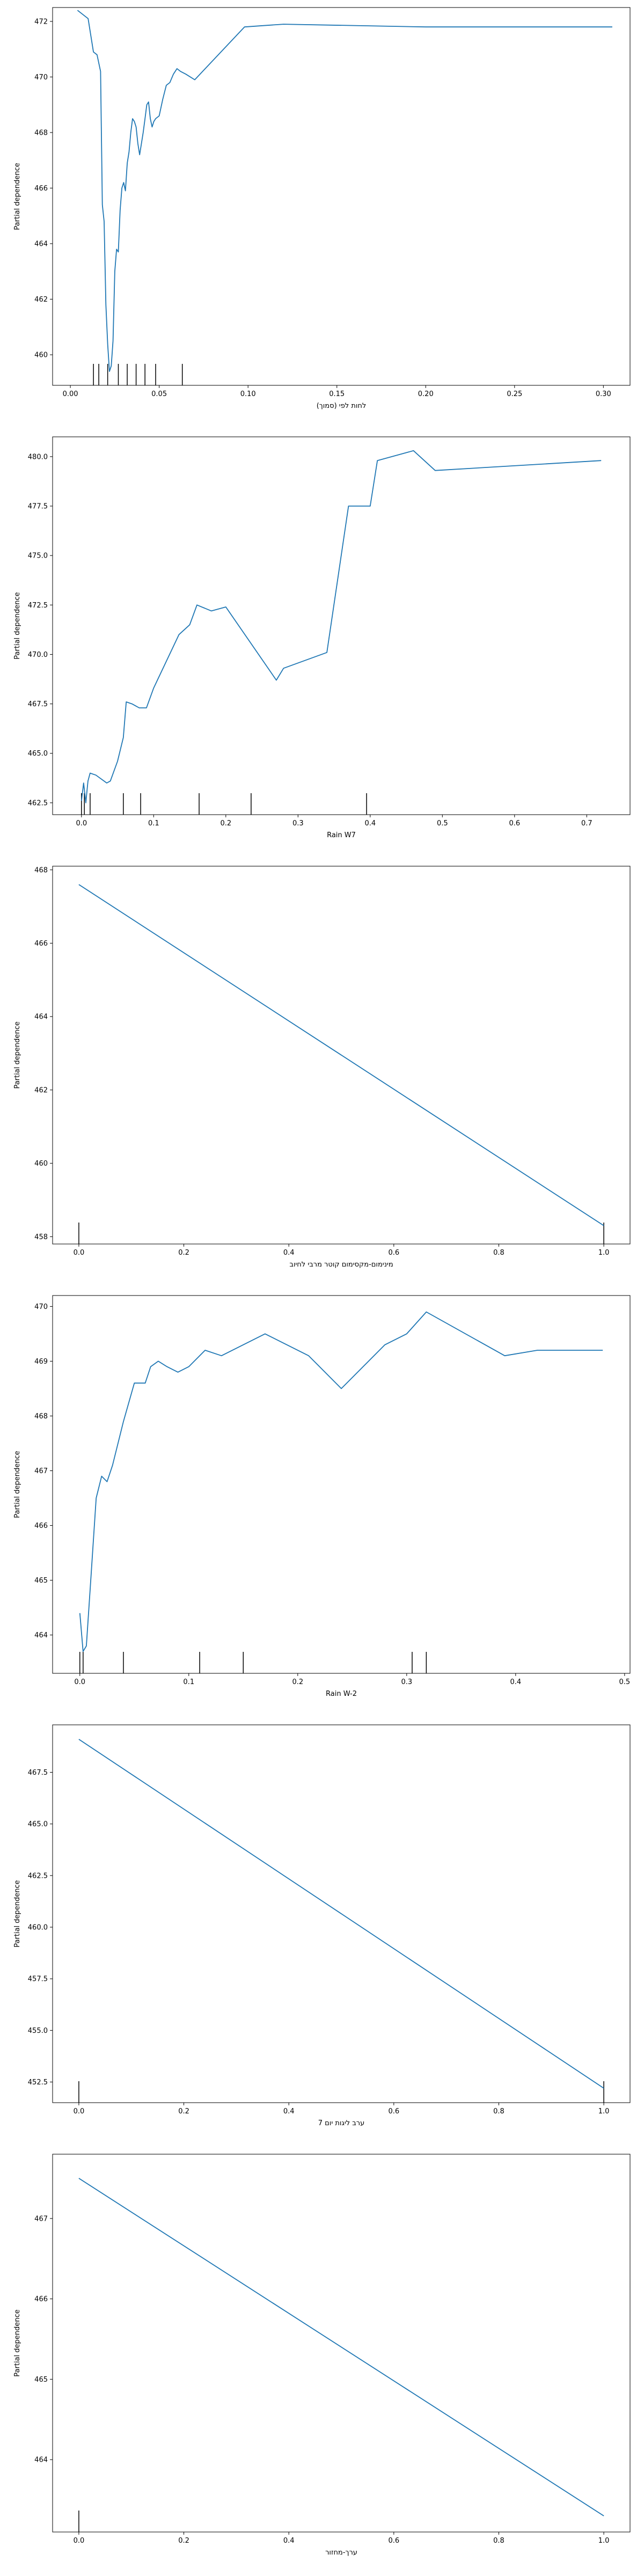  Describe the element at coordinates (38, 457) in the screenshot. I see `y-tick-label: 480.0` at that location.